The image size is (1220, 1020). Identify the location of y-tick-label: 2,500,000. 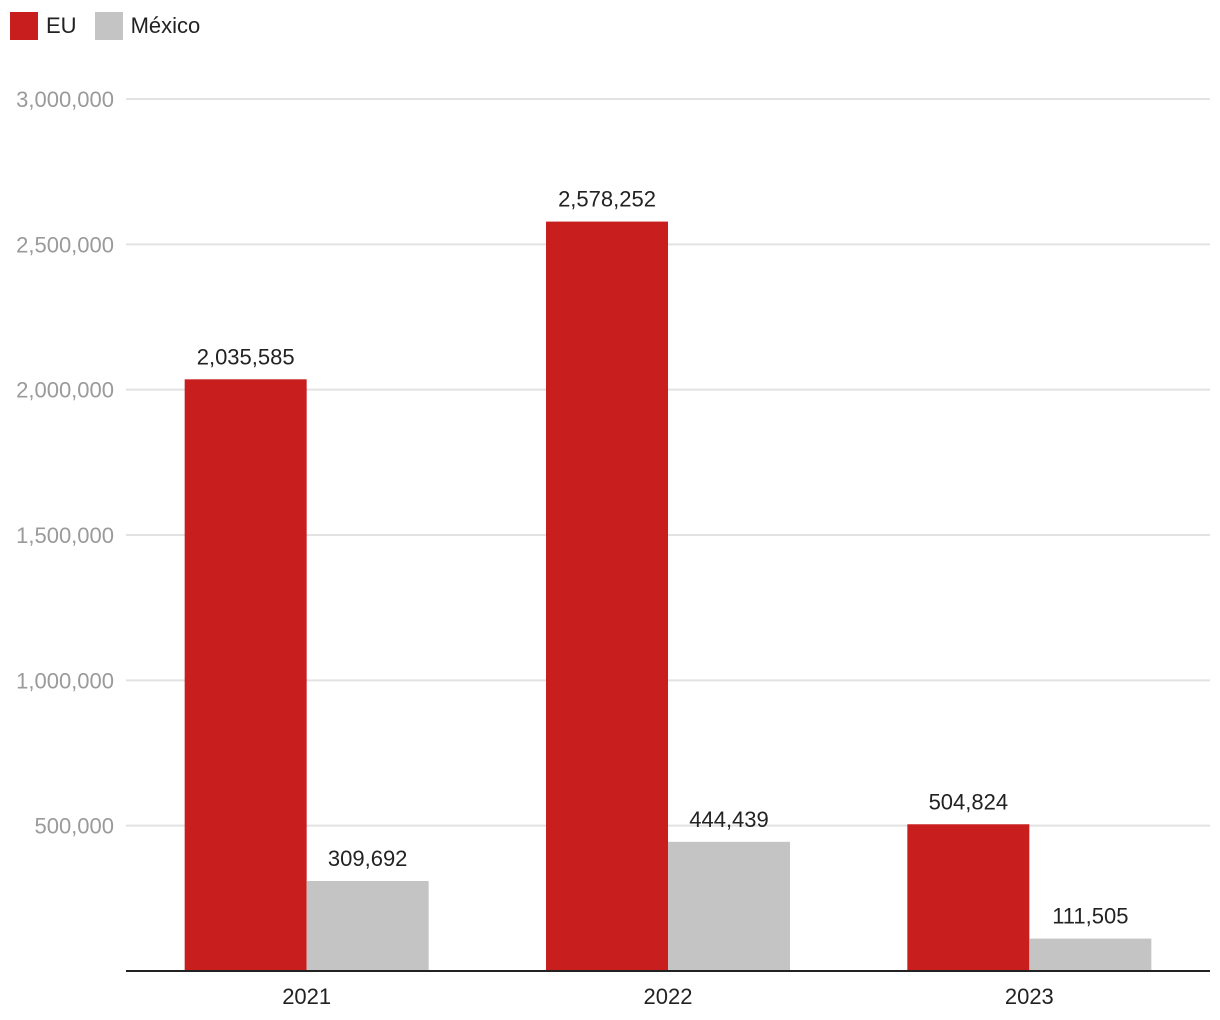
(65, 244).